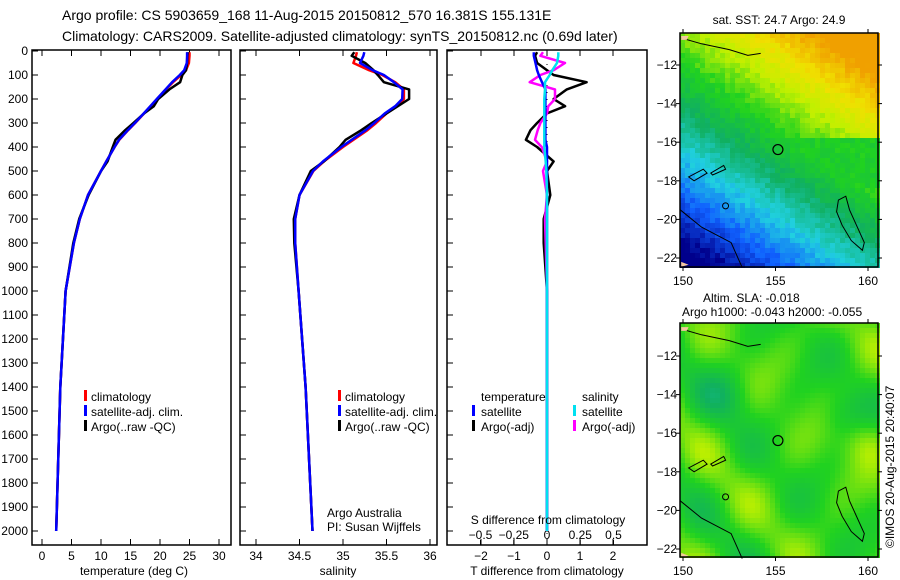 The image size is (900, 580). What do you see at coordinates (779, 440) in the screenshot?
I see `map-frame` at bounding box center [779, 440].